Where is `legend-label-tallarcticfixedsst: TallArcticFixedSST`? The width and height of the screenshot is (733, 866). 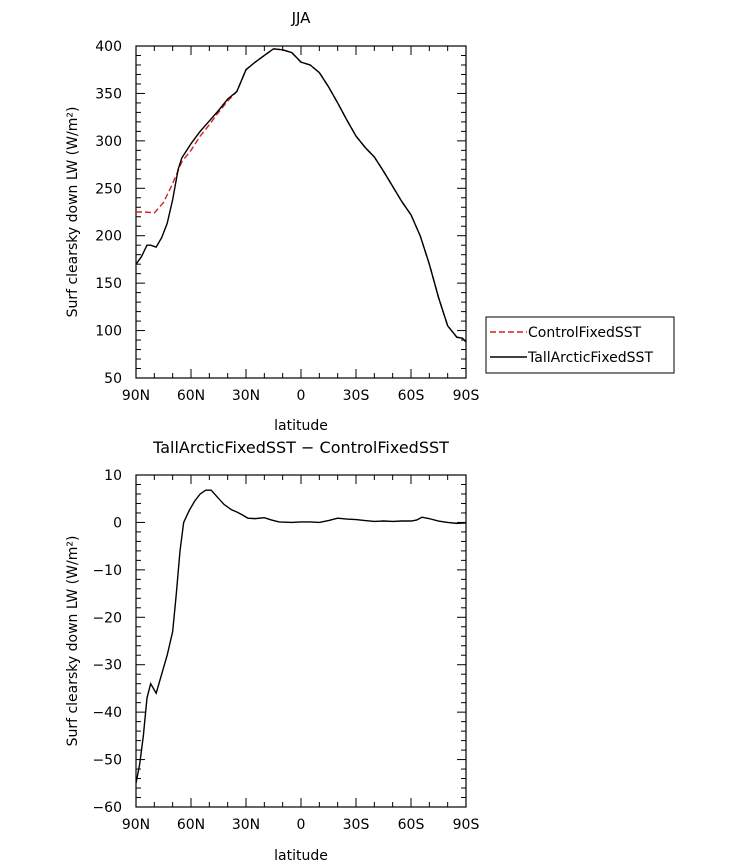
legend-label-tallarcticfixedsst: TallArcticFixedSST is located at coordinates (590, 358).